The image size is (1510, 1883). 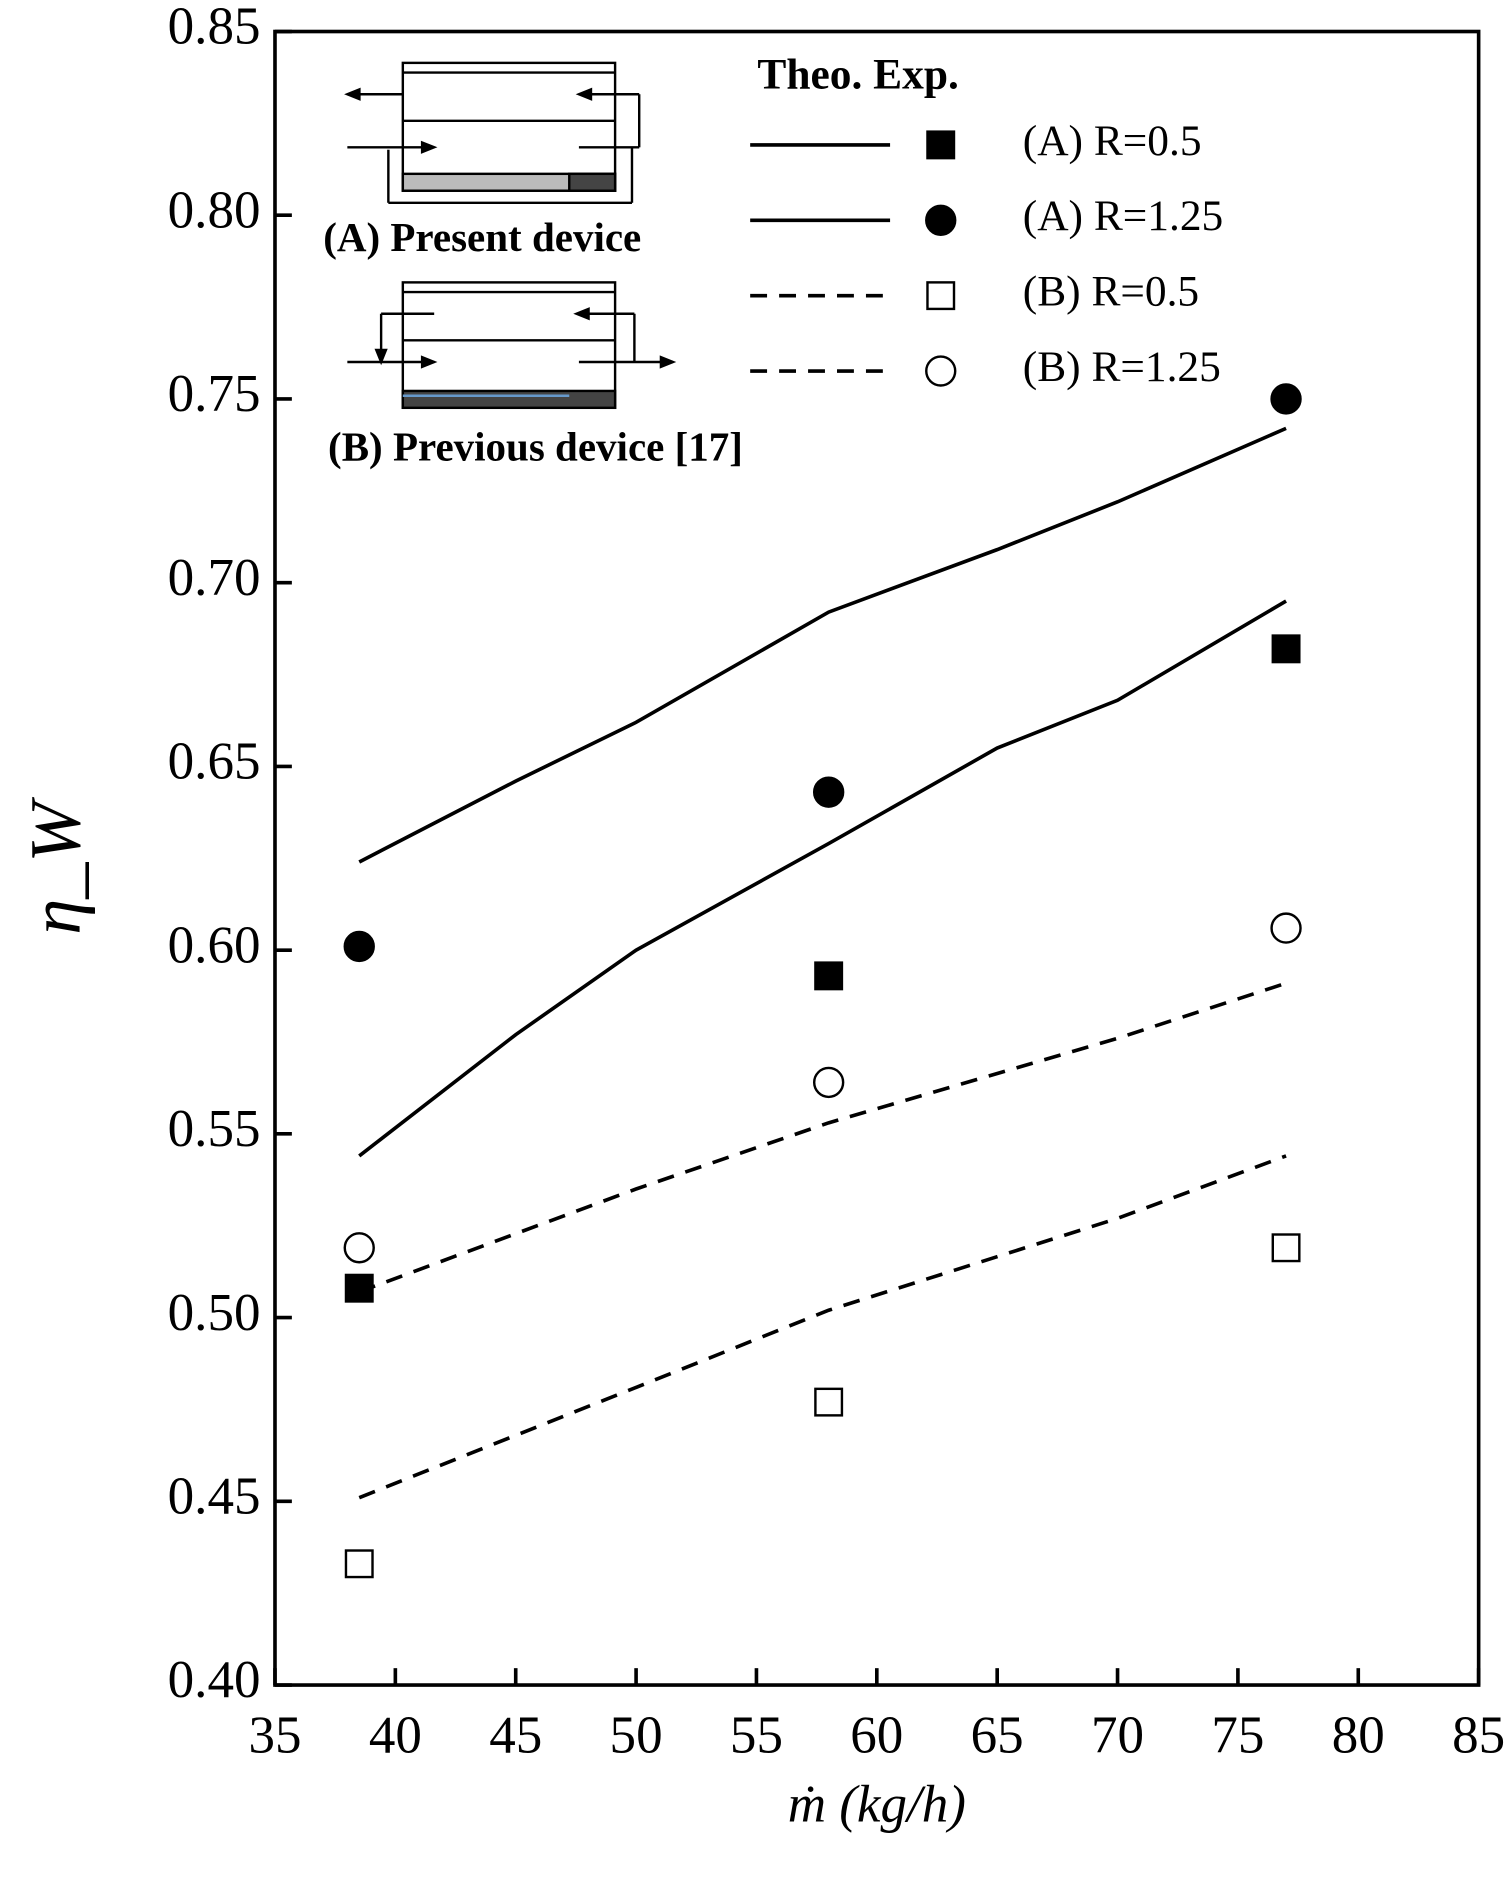 I want to click on legend-label: (A) R=0.5, so click(x=1112, y=141).